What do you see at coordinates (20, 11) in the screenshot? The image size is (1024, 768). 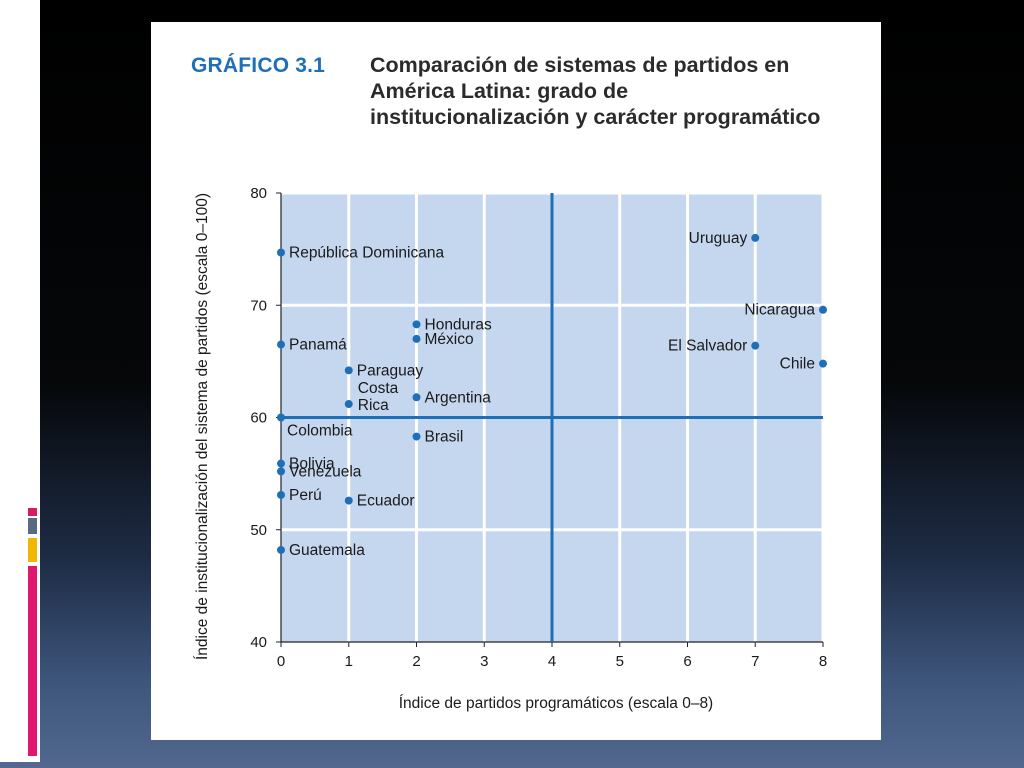 I see `deco-bar-white-top` at bounding box center [20, 11].